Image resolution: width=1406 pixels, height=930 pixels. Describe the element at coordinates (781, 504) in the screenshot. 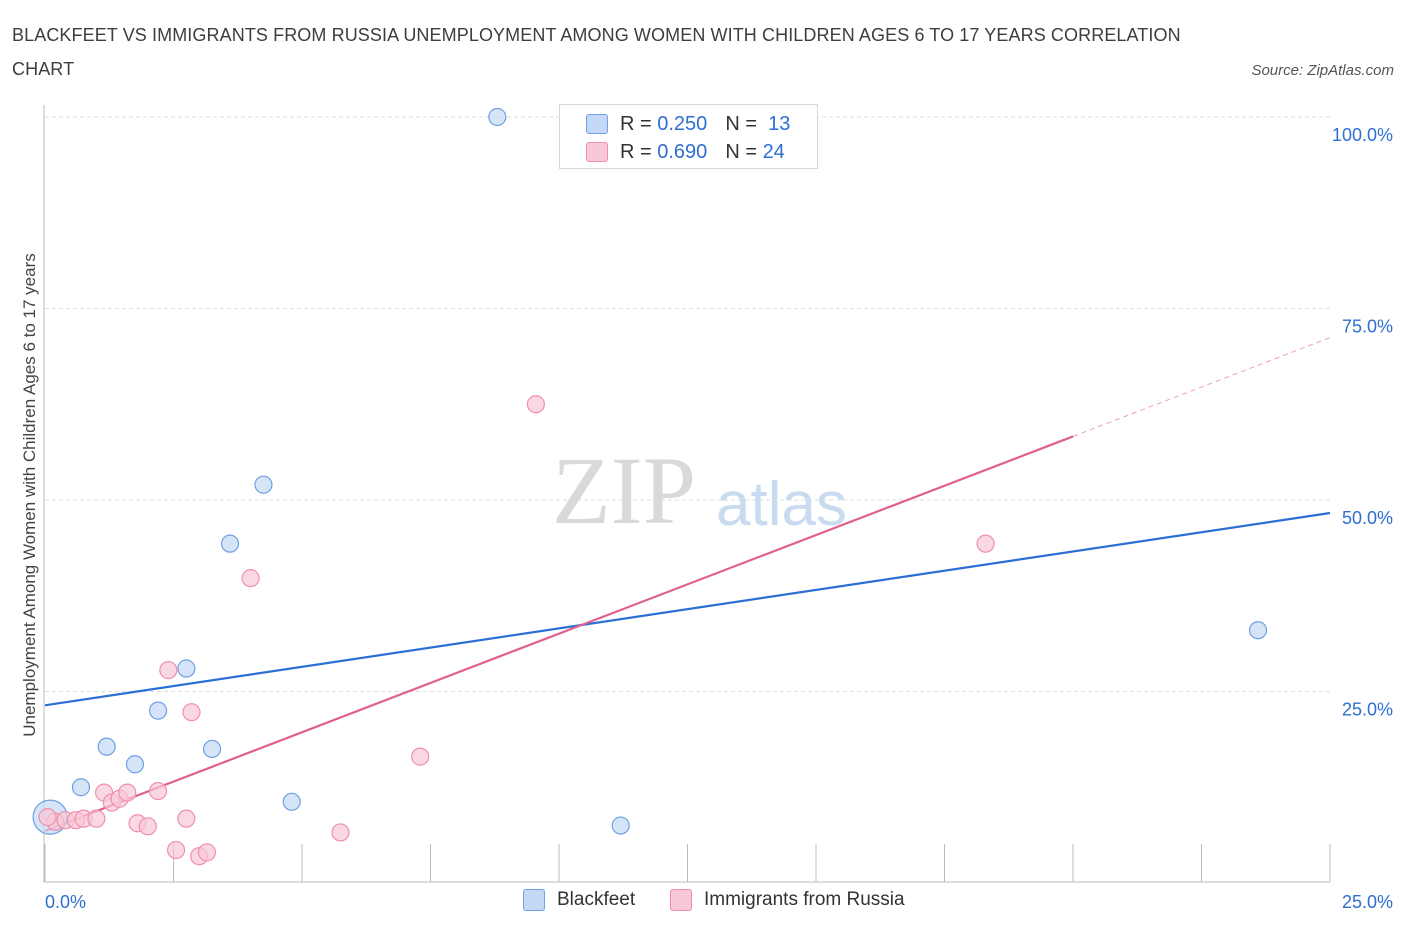

I see `watermark-atlas: atlas` at that location.